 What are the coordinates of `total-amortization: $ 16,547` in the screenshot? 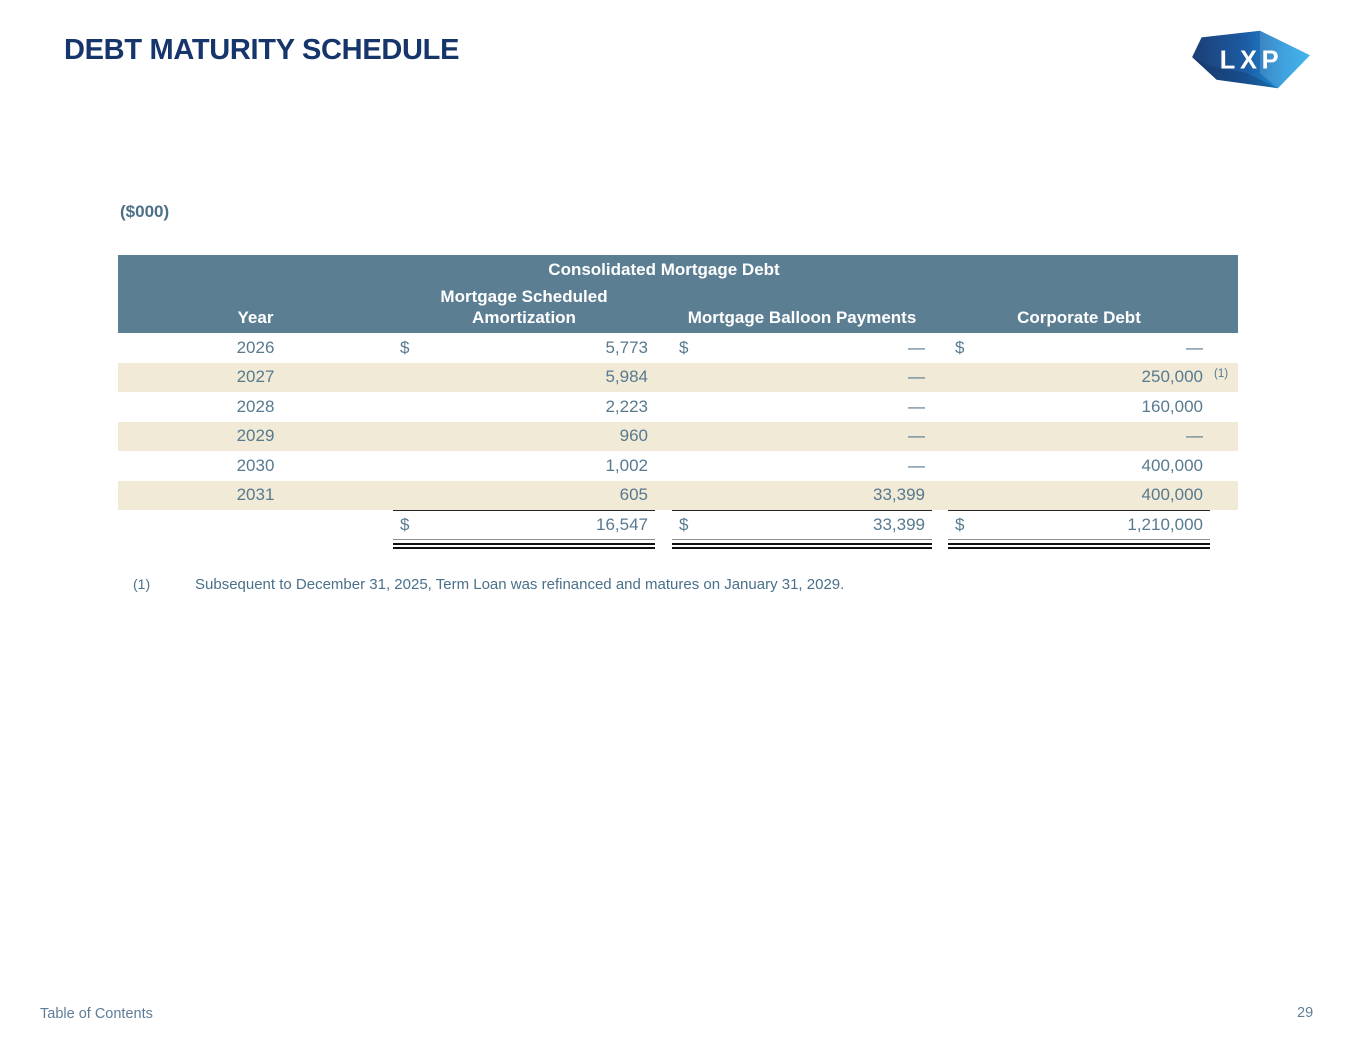 It's located at (524, 525).